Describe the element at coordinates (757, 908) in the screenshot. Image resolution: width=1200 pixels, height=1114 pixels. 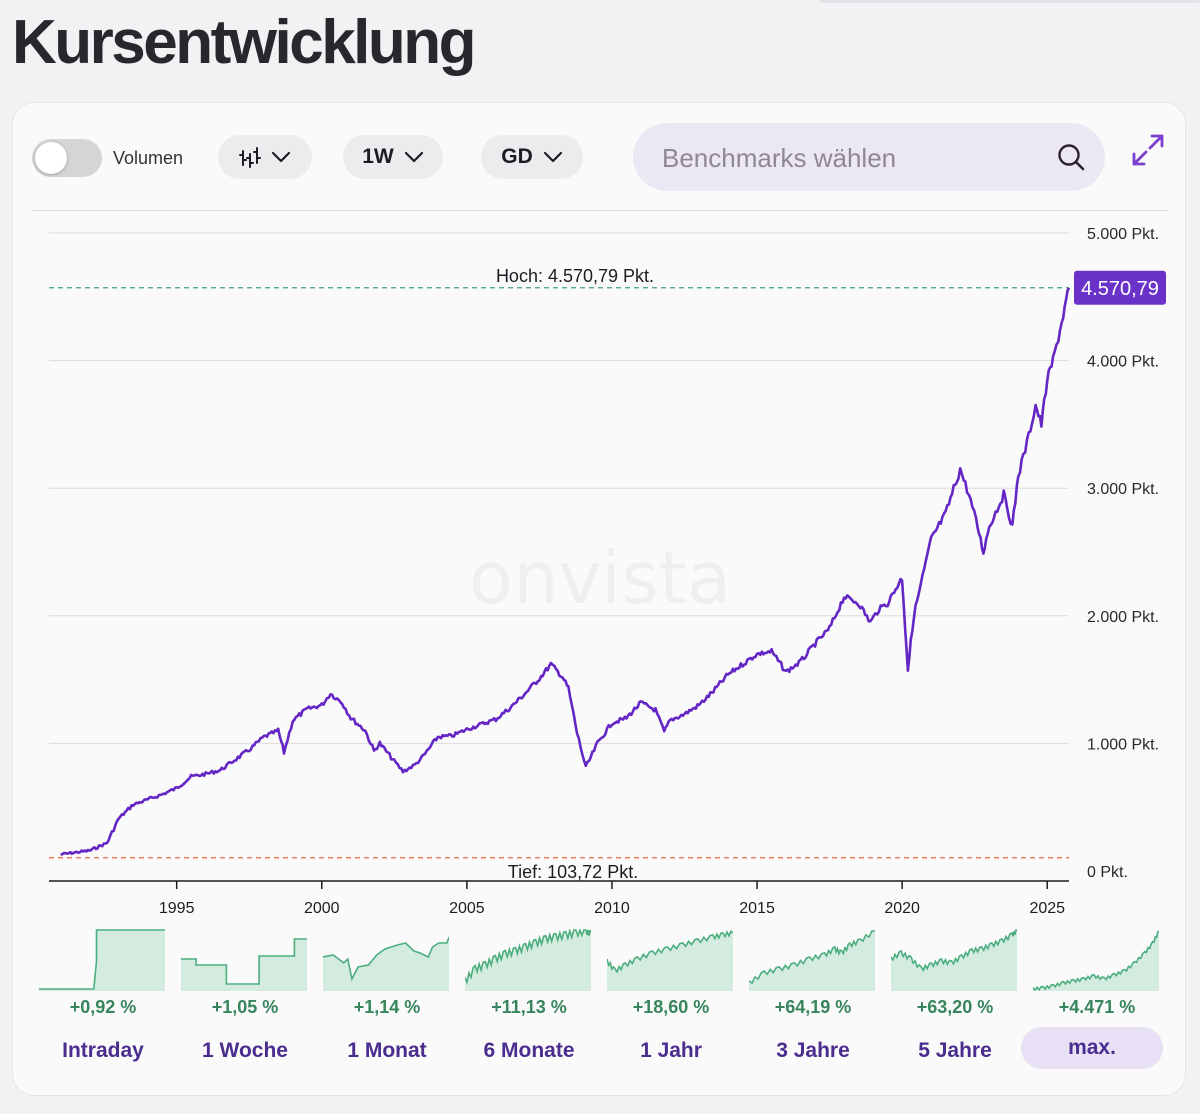
I see `x-tick-label: 2015` at that location.